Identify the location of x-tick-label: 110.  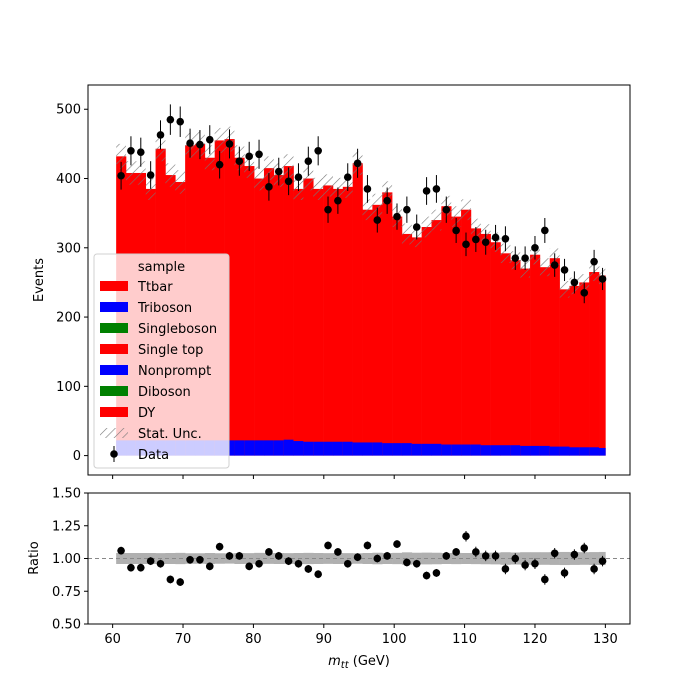
(464, 639).